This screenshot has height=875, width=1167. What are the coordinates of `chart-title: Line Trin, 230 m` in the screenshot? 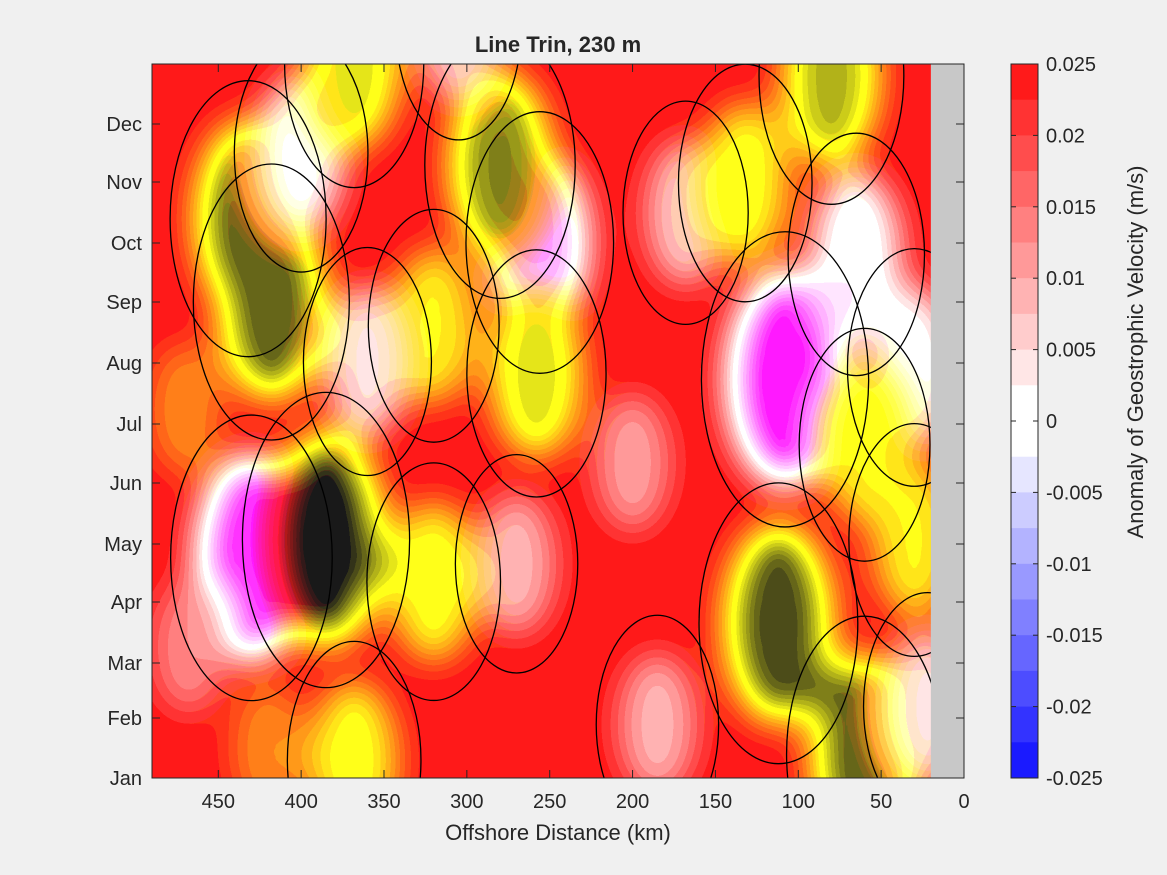 It's located at (558, 44).